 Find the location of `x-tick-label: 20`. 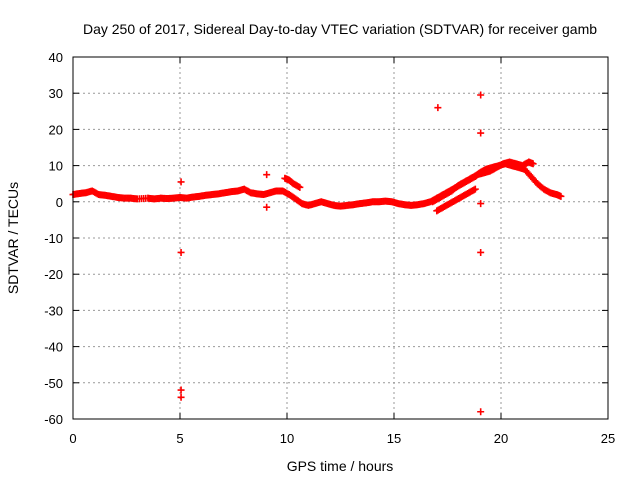

x-tick-label: 20 is located at coordinates (501, 438).